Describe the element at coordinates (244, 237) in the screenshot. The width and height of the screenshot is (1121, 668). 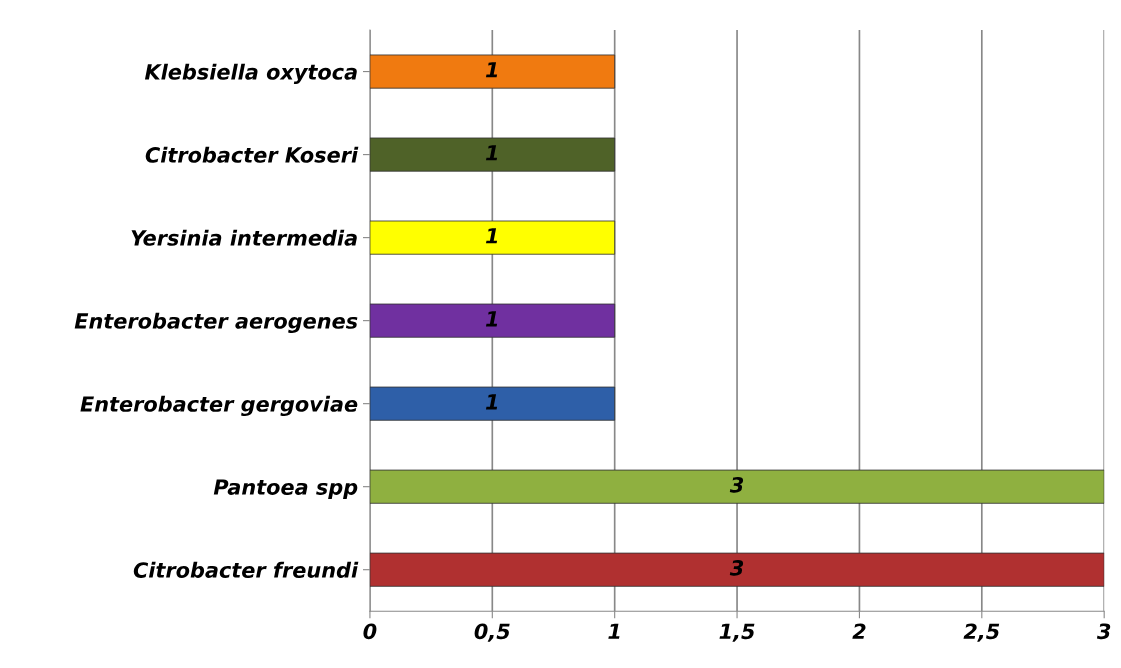
I see `y-tick-label: Yersinia intermedia` at that location.